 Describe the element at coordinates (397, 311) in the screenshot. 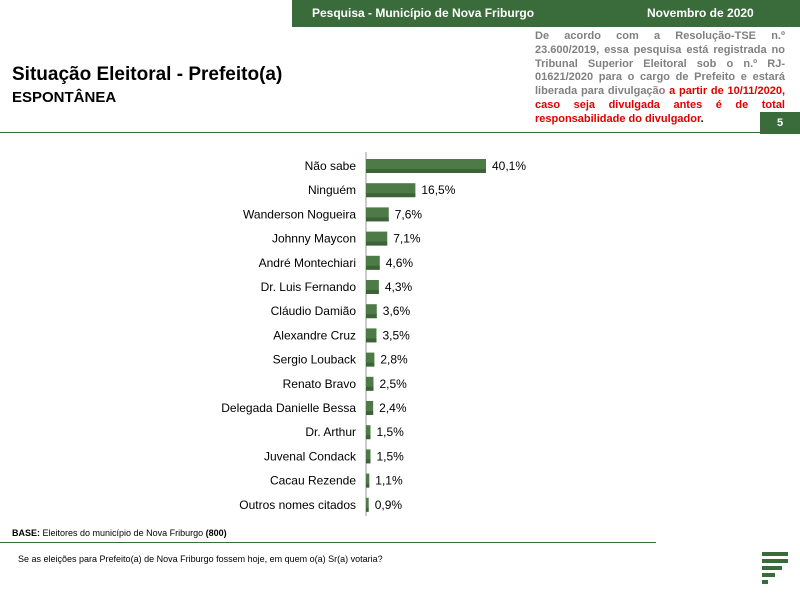

I see `value-label: 3,6%` at that location.